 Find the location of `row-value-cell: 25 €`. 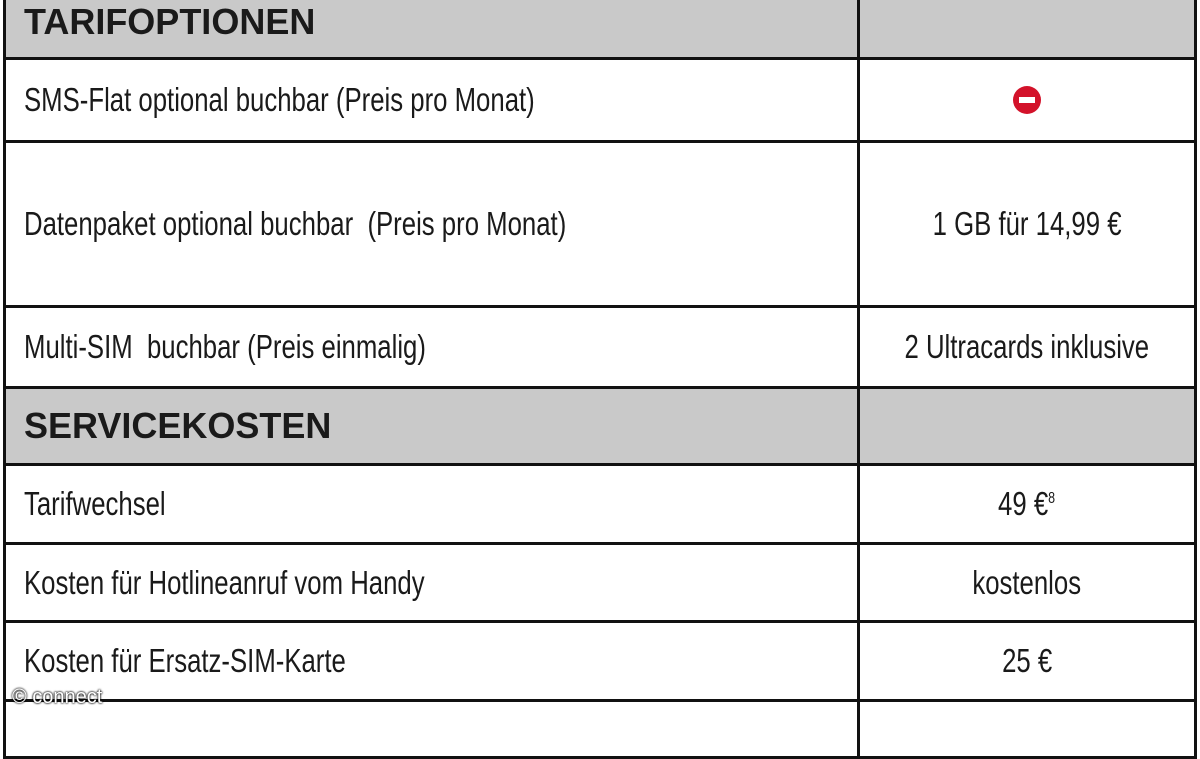

row-value-cell: 25 € is located at coordinates (1027, 661).